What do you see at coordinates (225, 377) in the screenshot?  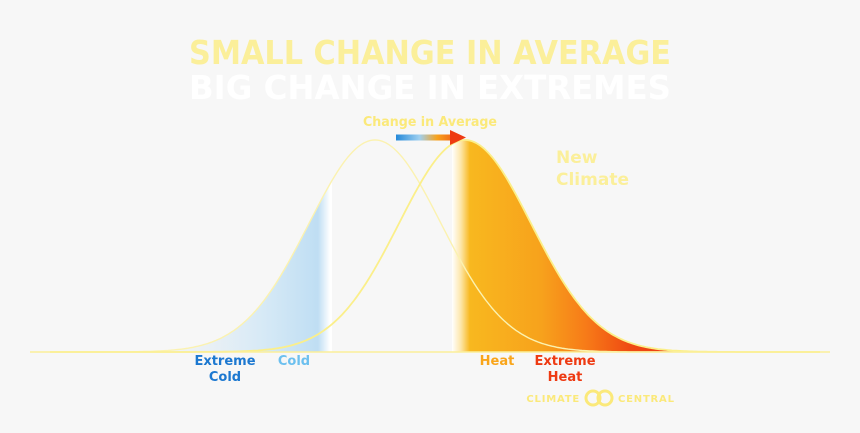 I see `extreme-cold-label-line-2: Cold` at bounding box center [225, 377].